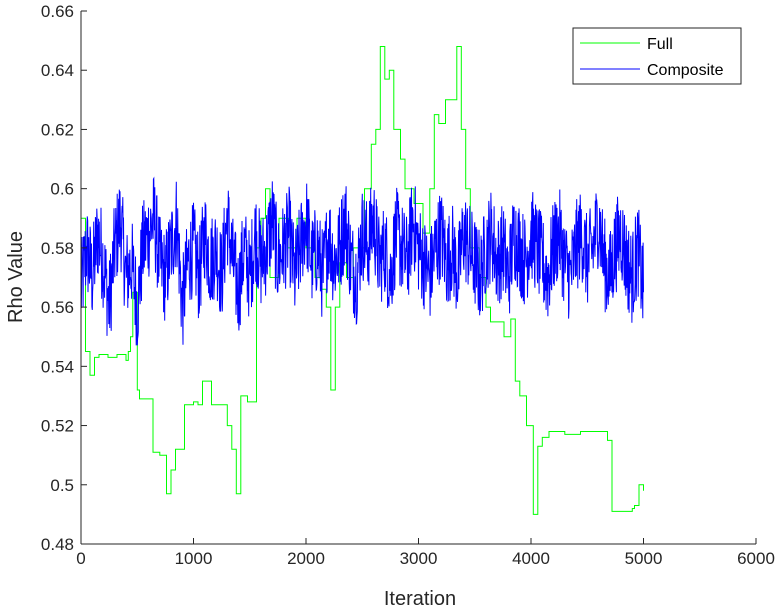 This screenshot has height=608, width=783. What do you see at coordinates (306, 558) in the screenshot?
I see `x-tick-label: 2000` at bounding box center [306, 558].